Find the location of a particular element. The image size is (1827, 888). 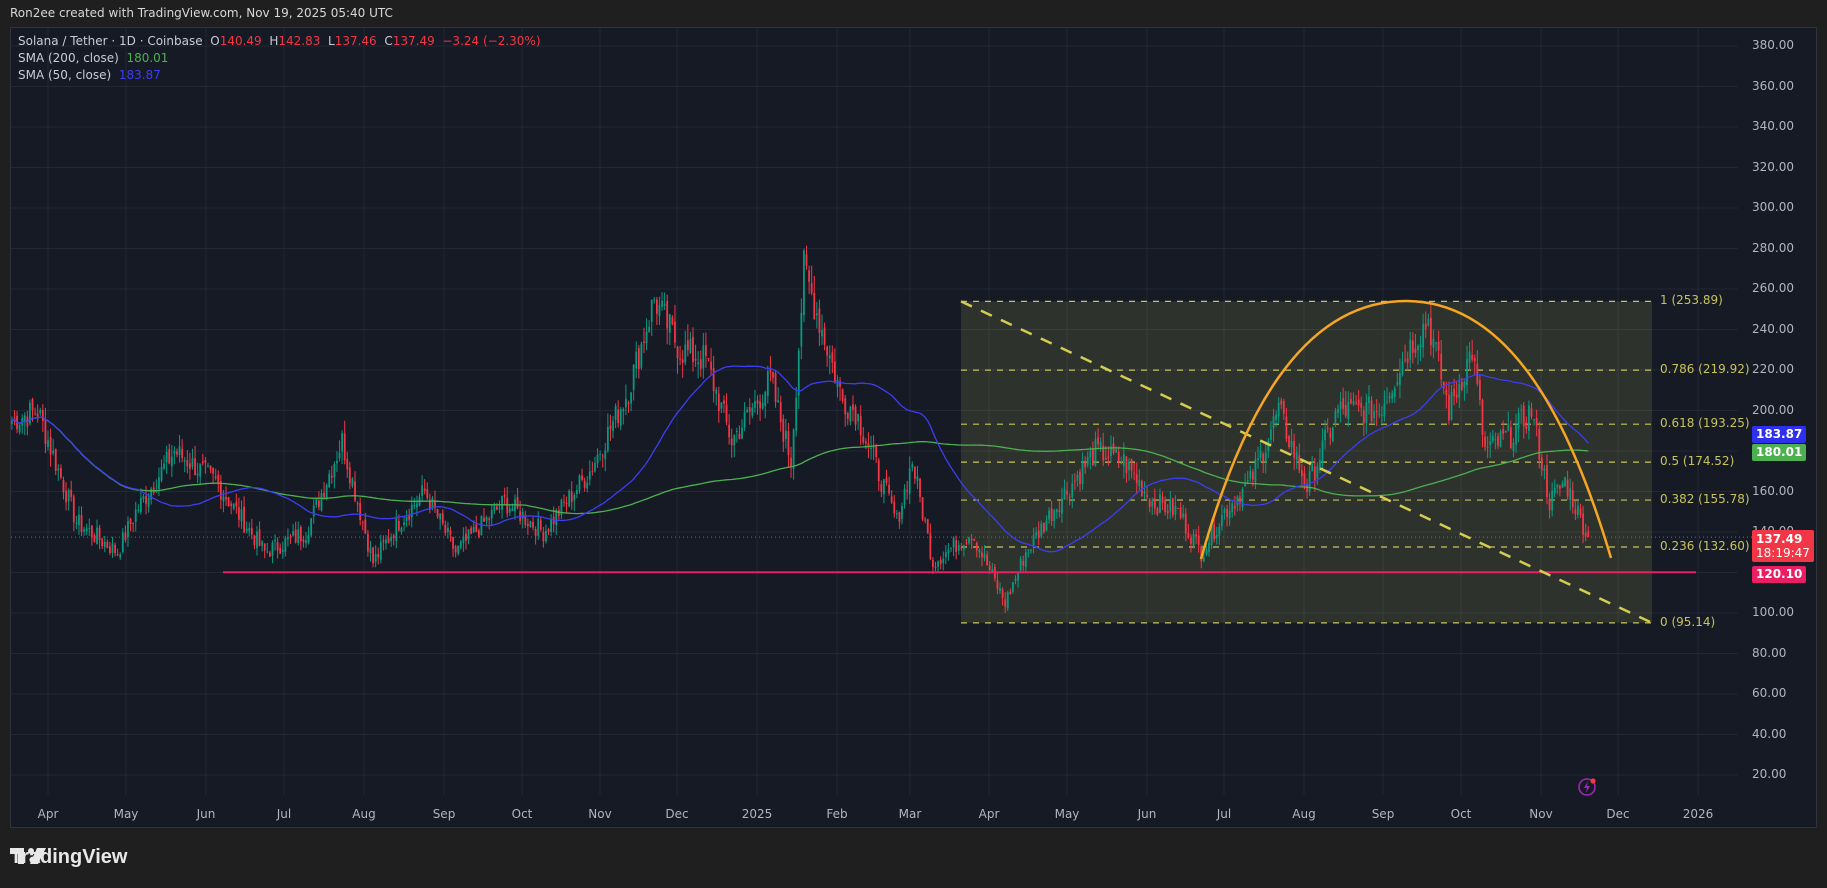

ohlc-low-label: L is located at coordinates (331, 41).